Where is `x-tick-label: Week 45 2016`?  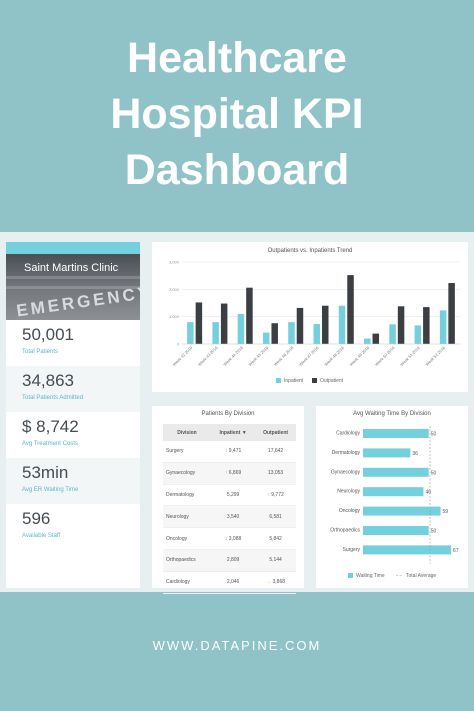
x-tick-label: Week 45 2016 is located at coordinates (258, 356).